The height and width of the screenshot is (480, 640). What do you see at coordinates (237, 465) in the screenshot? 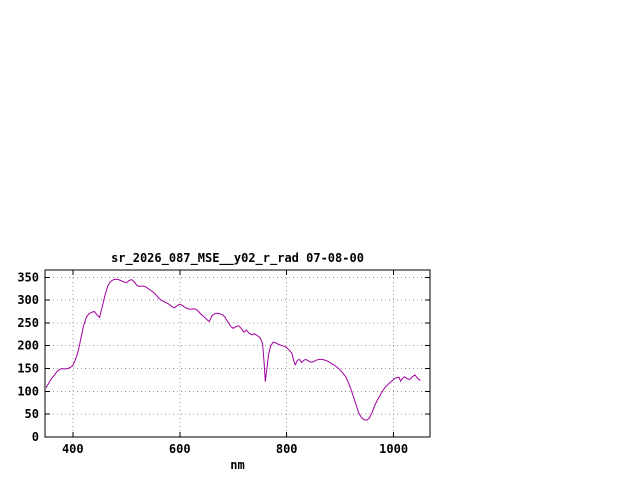
I see `x-axis-label: nm` at bounding box center [237, 465].